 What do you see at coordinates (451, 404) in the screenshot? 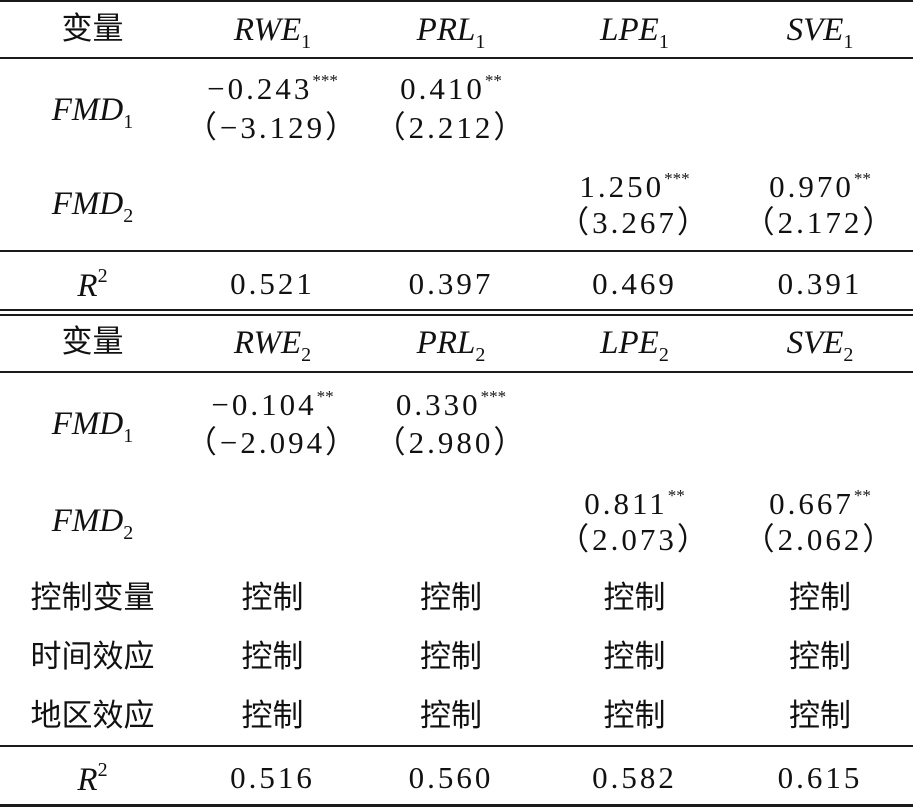
I see `coef-cell: 0.330***` at bounding box center [451, 404].